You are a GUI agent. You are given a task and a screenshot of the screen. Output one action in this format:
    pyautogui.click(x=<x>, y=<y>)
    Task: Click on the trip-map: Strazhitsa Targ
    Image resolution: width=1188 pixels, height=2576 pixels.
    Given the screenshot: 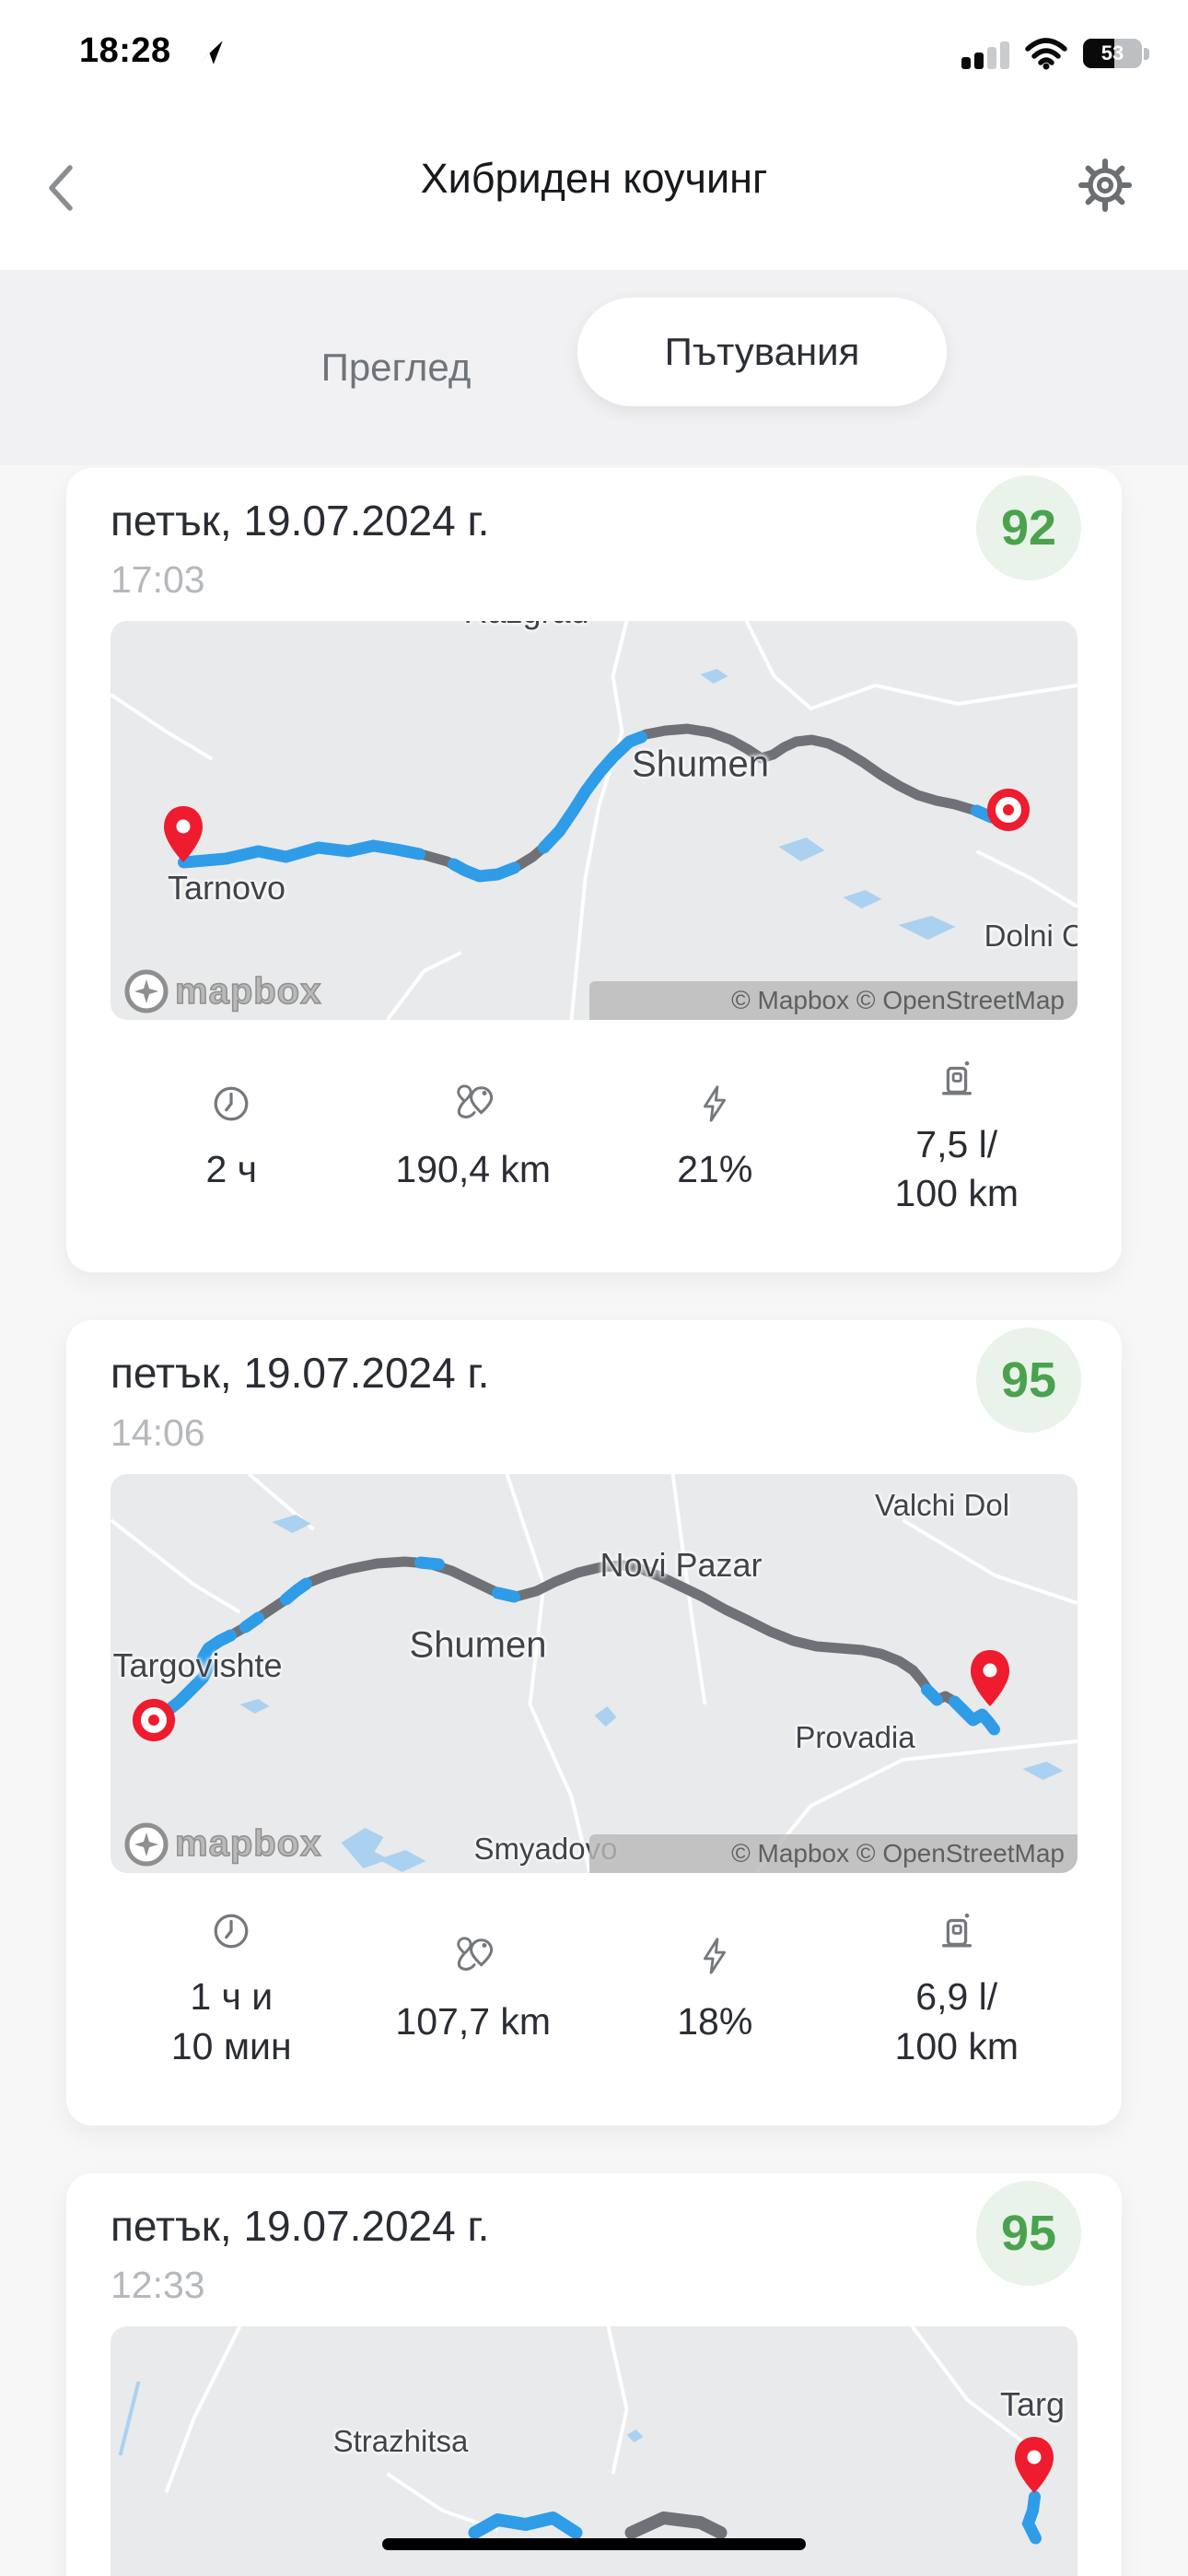 What is the action you would take?
    pyautogui.click(x=594, y=2451)
    